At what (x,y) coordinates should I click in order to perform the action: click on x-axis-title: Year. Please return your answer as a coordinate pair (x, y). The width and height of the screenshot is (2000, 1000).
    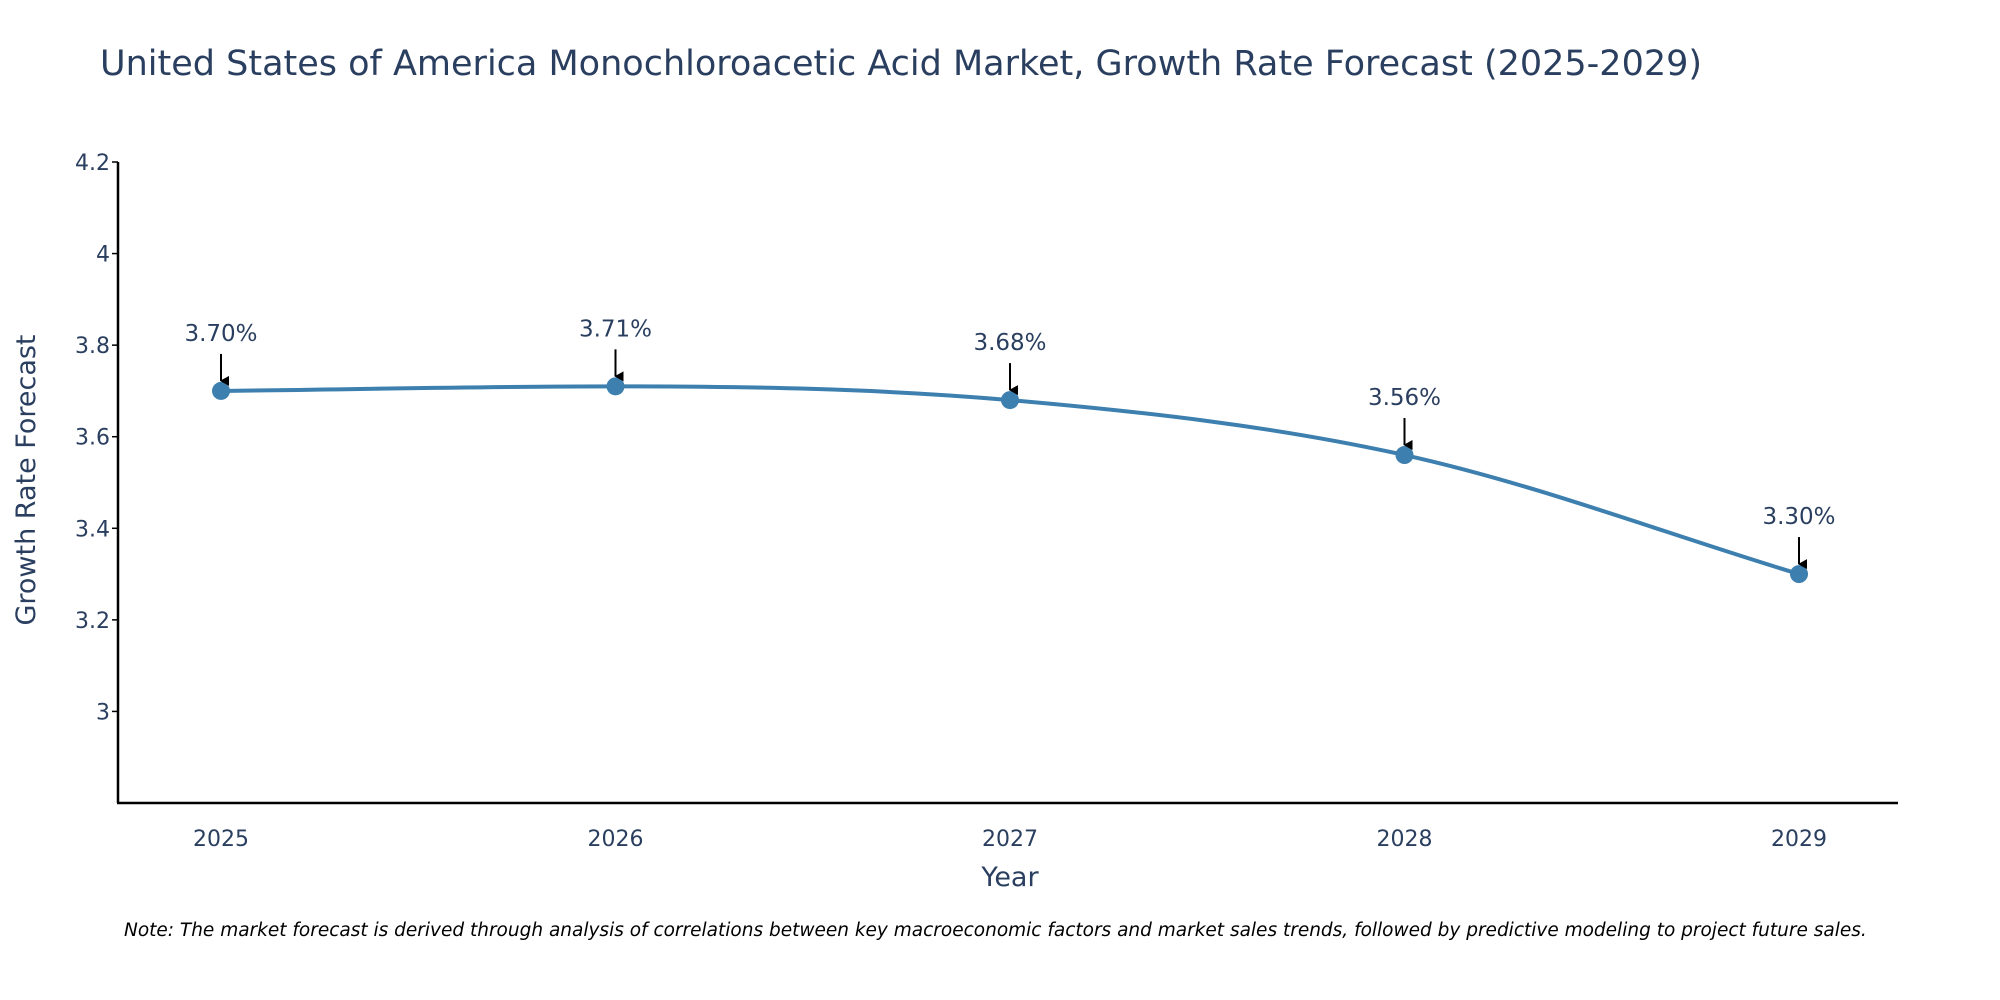
    Looking at the image, I should click on (1009, 877).